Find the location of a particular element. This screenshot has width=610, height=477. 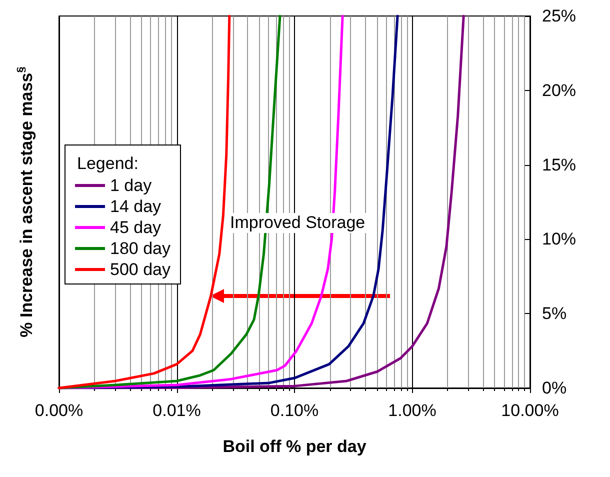

y-tick-label: 10% is located at coordinates (559, 239).